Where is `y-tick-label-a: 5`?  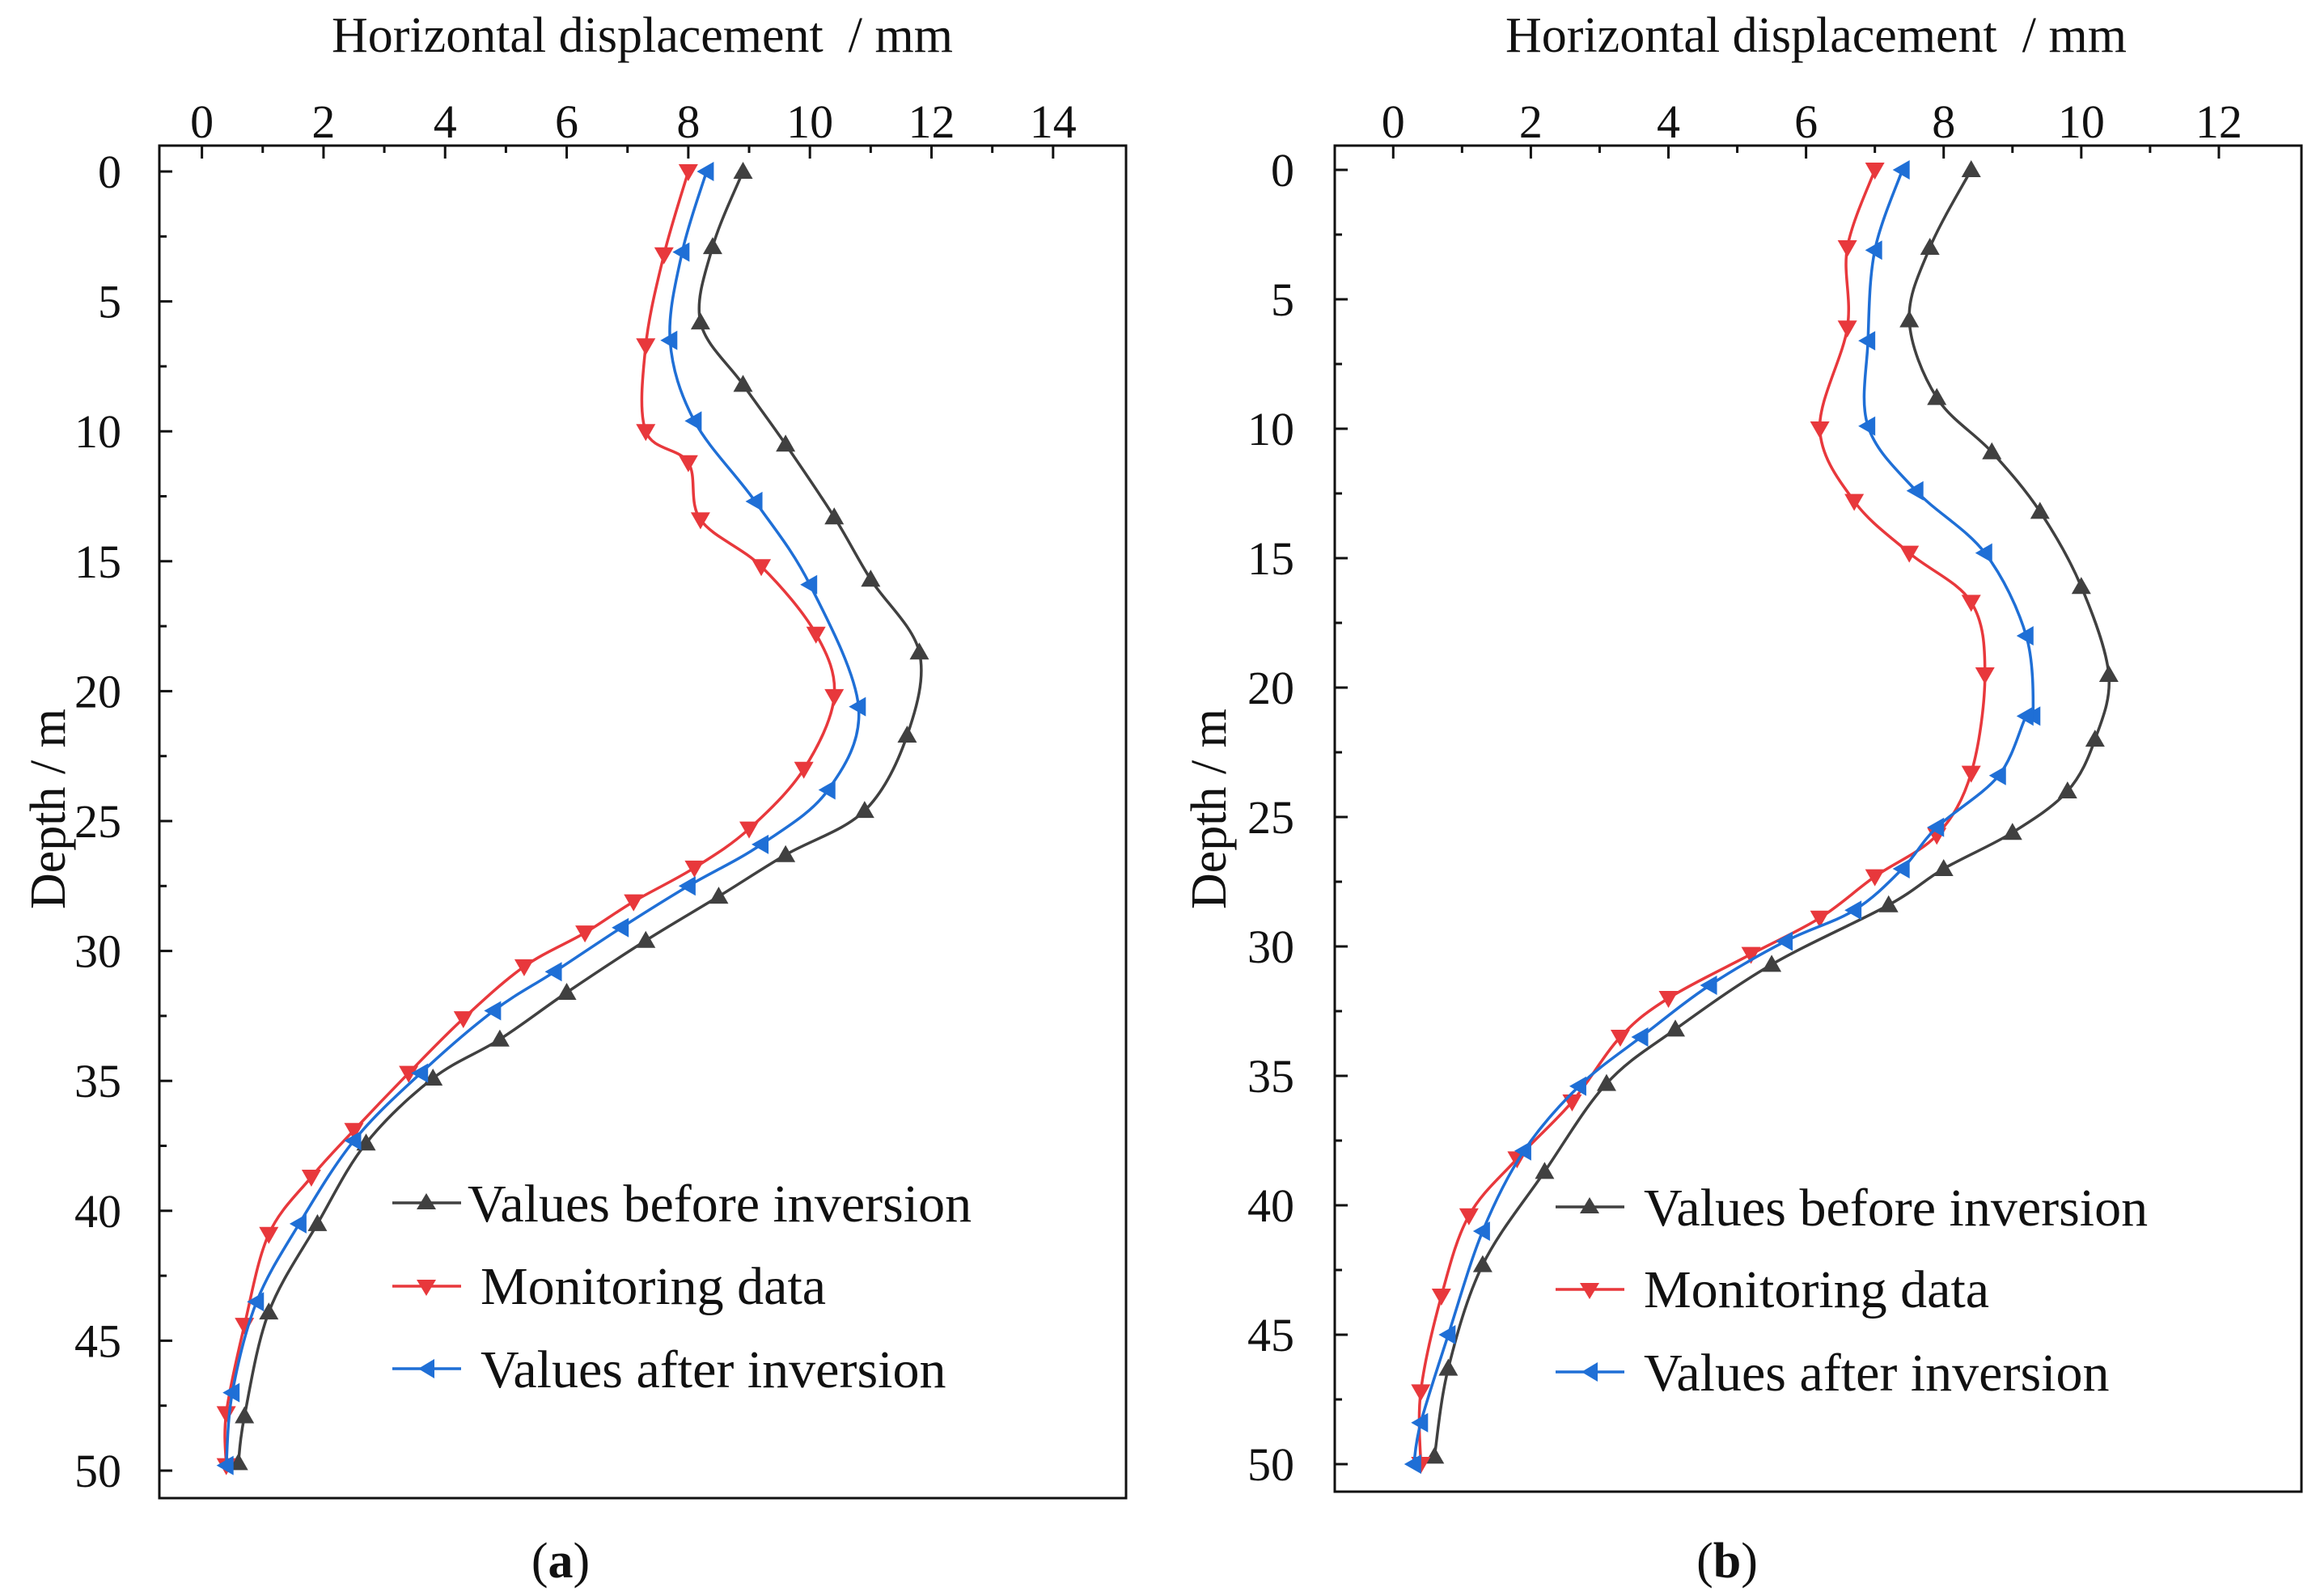
y-tick-label-a: 5 is located at coordinates (109, 302).